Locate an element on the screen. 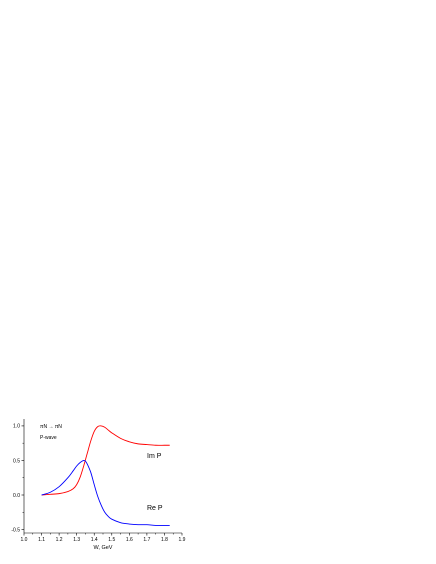 This screenshot has width=436, height=564. series-line-re-p is located at coordinates (105, 492).